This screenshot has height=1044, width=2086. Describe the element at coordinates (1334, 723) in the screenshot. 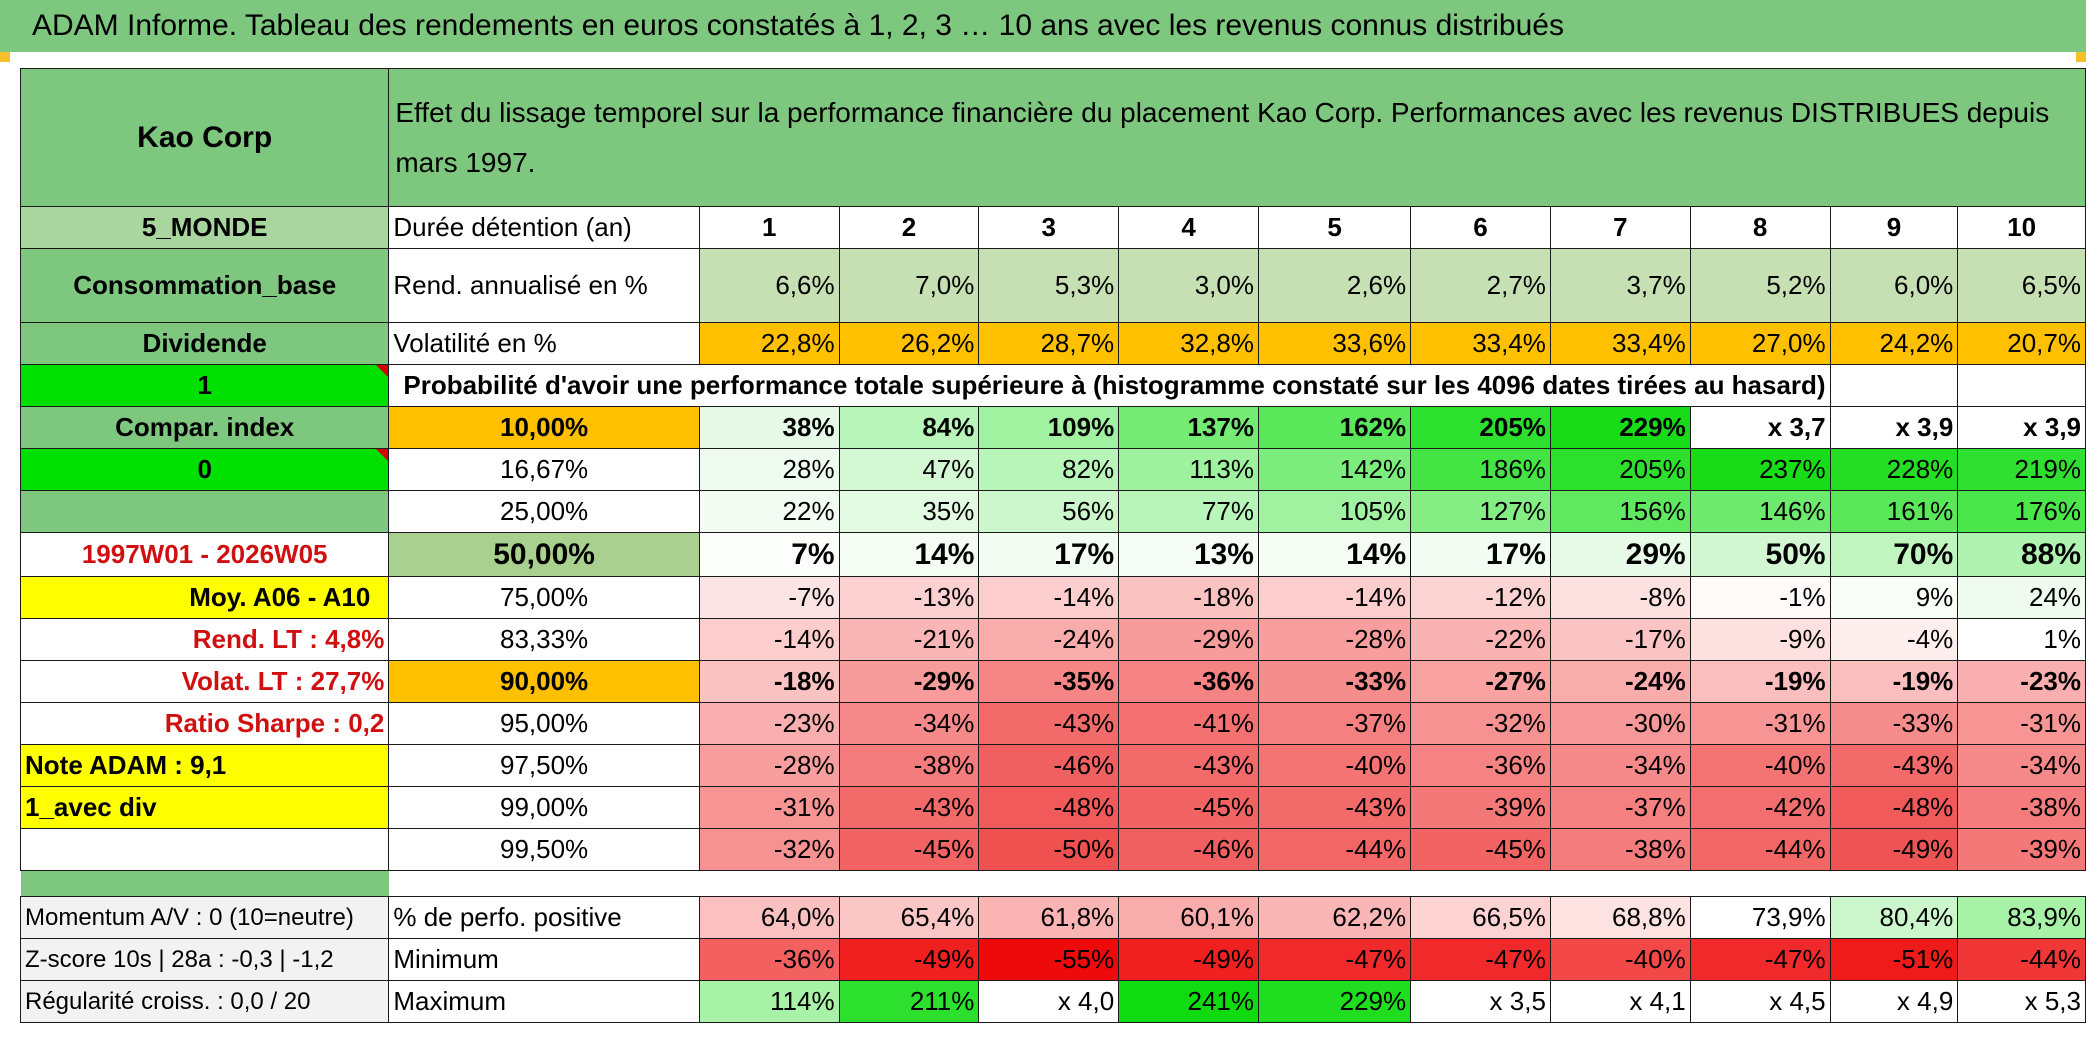

I see `percentile-value: -37%` at that location.